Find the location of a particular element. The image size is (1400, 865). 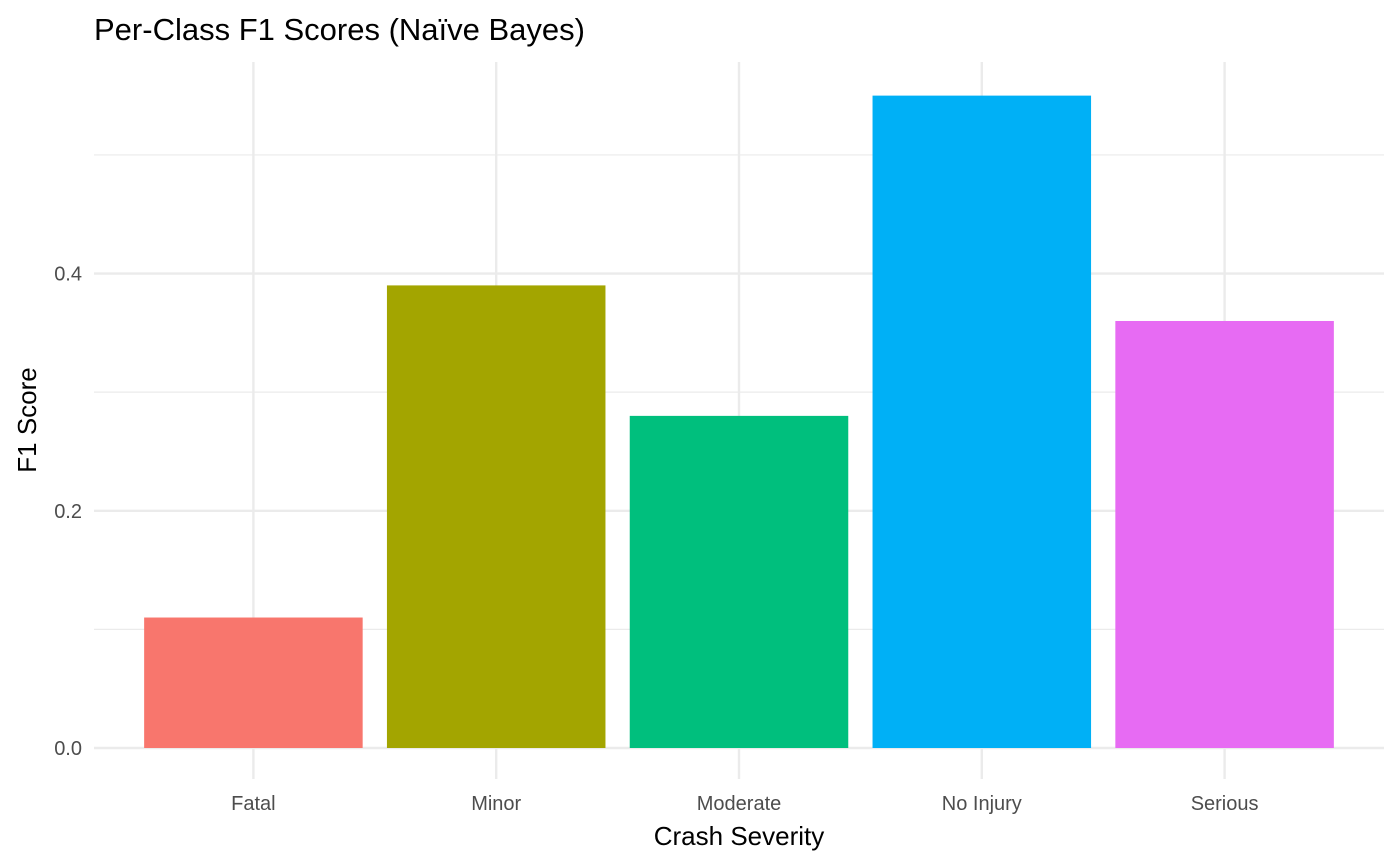

y-tick-label: 0.0 is located at coordinates (68, 749).